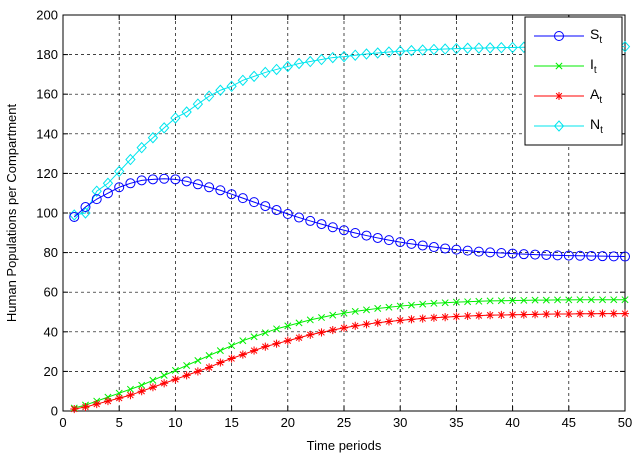  What do you see at coordinates (593, 66) in the screenshot?
I see `legend-label: It` at bounding box center [593, 66].